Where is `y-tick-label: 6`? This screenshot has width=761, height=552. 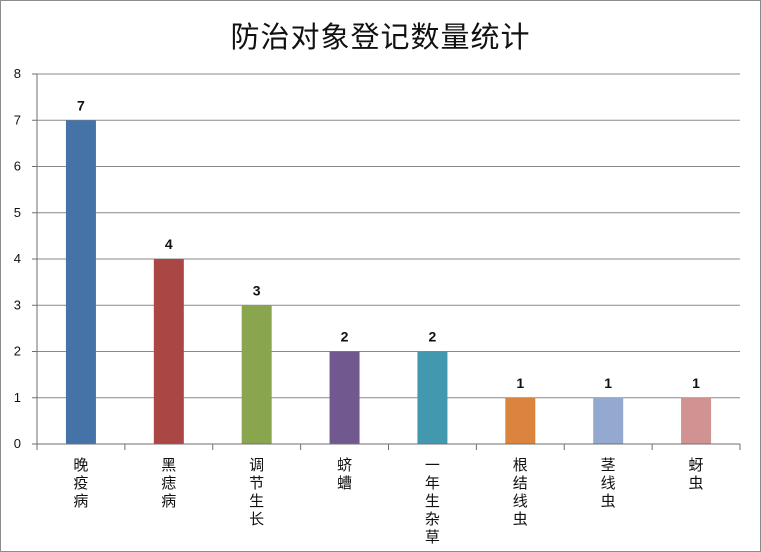 y-tick-label: 6 is located at coordinates (17, 166).